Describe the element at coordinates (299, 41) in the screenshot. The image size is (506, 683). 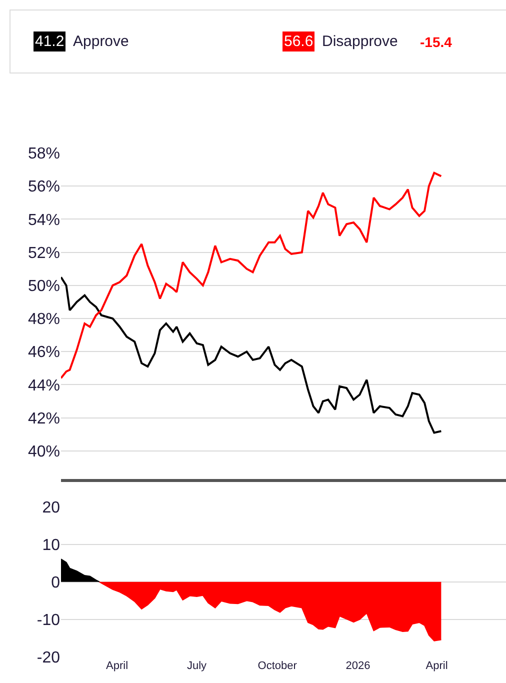
I see `text: 56.6` at that location.